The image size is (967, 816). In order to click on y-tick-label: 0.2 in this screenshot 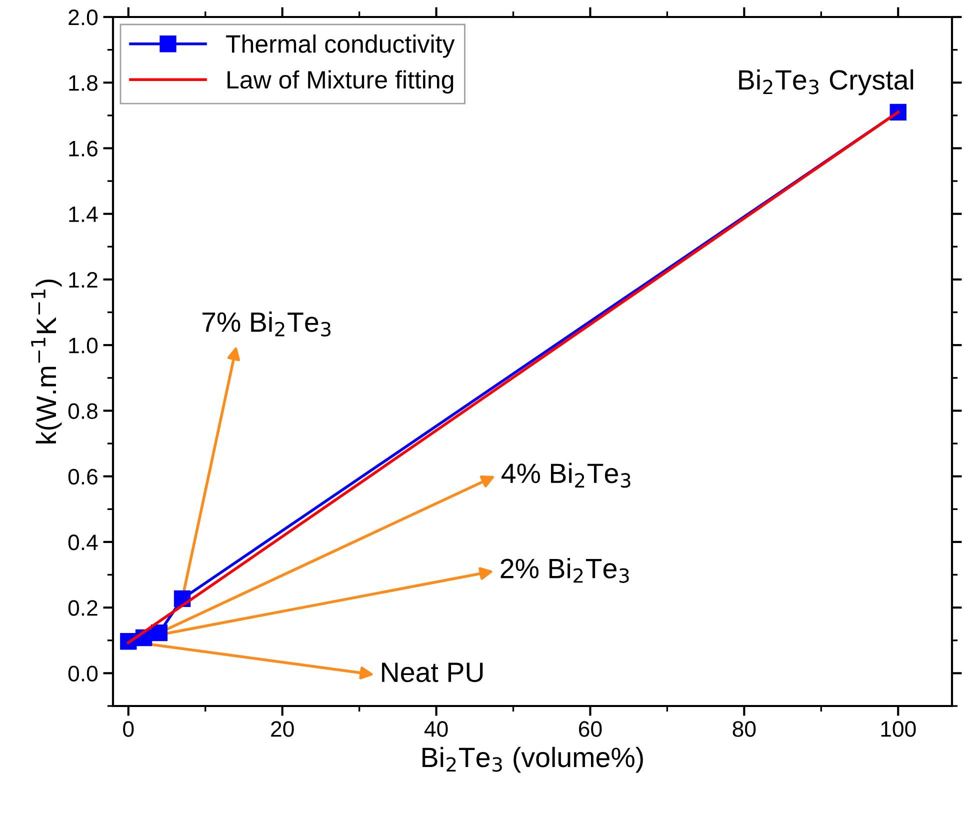, I will do `click(83, 608)`.